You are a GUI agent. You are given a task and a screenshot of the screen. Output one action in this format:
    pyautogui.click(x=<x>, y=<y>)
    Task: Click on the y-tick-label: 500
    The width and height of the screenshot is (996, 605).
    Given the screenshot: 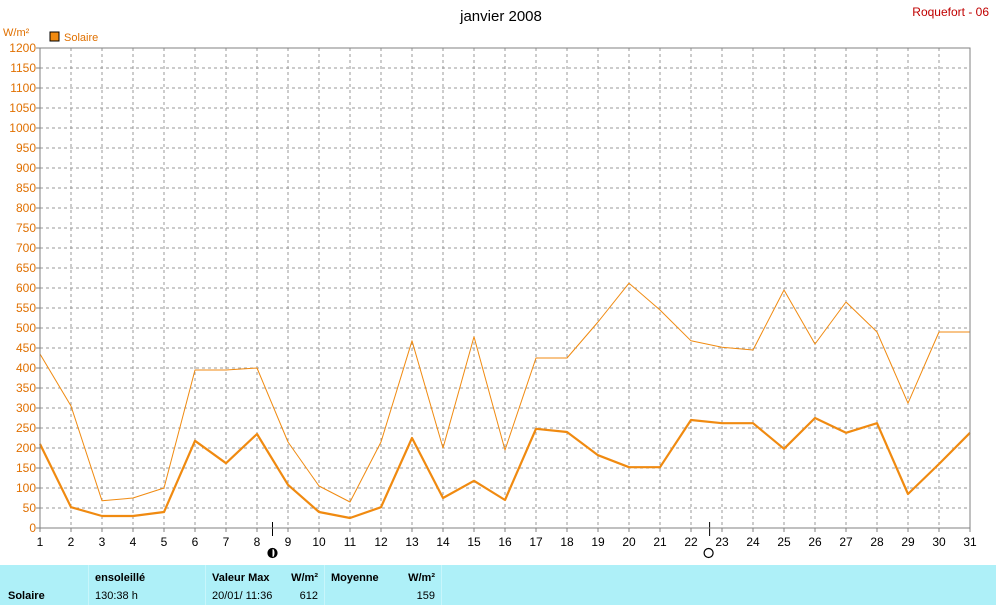 What is the action you would take?
    pyautogui.click(x=26, y=328)
    